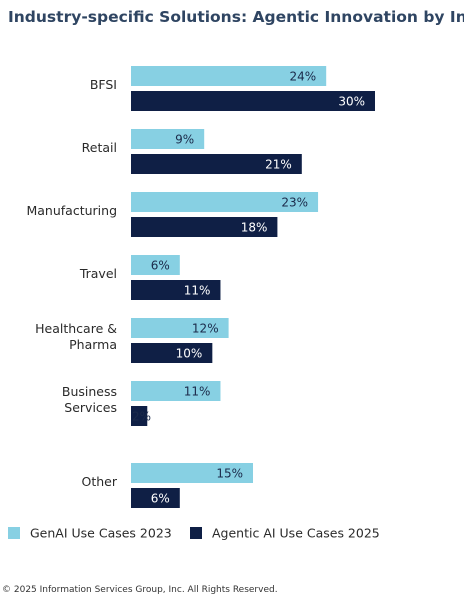 The height and width of the screenshot is (600, 464). What do you see at coordinates (296, 533) in the screenshot?
I see `legend-label: Agentic AI Use Cases 2025` at bounding box center [296, 533].